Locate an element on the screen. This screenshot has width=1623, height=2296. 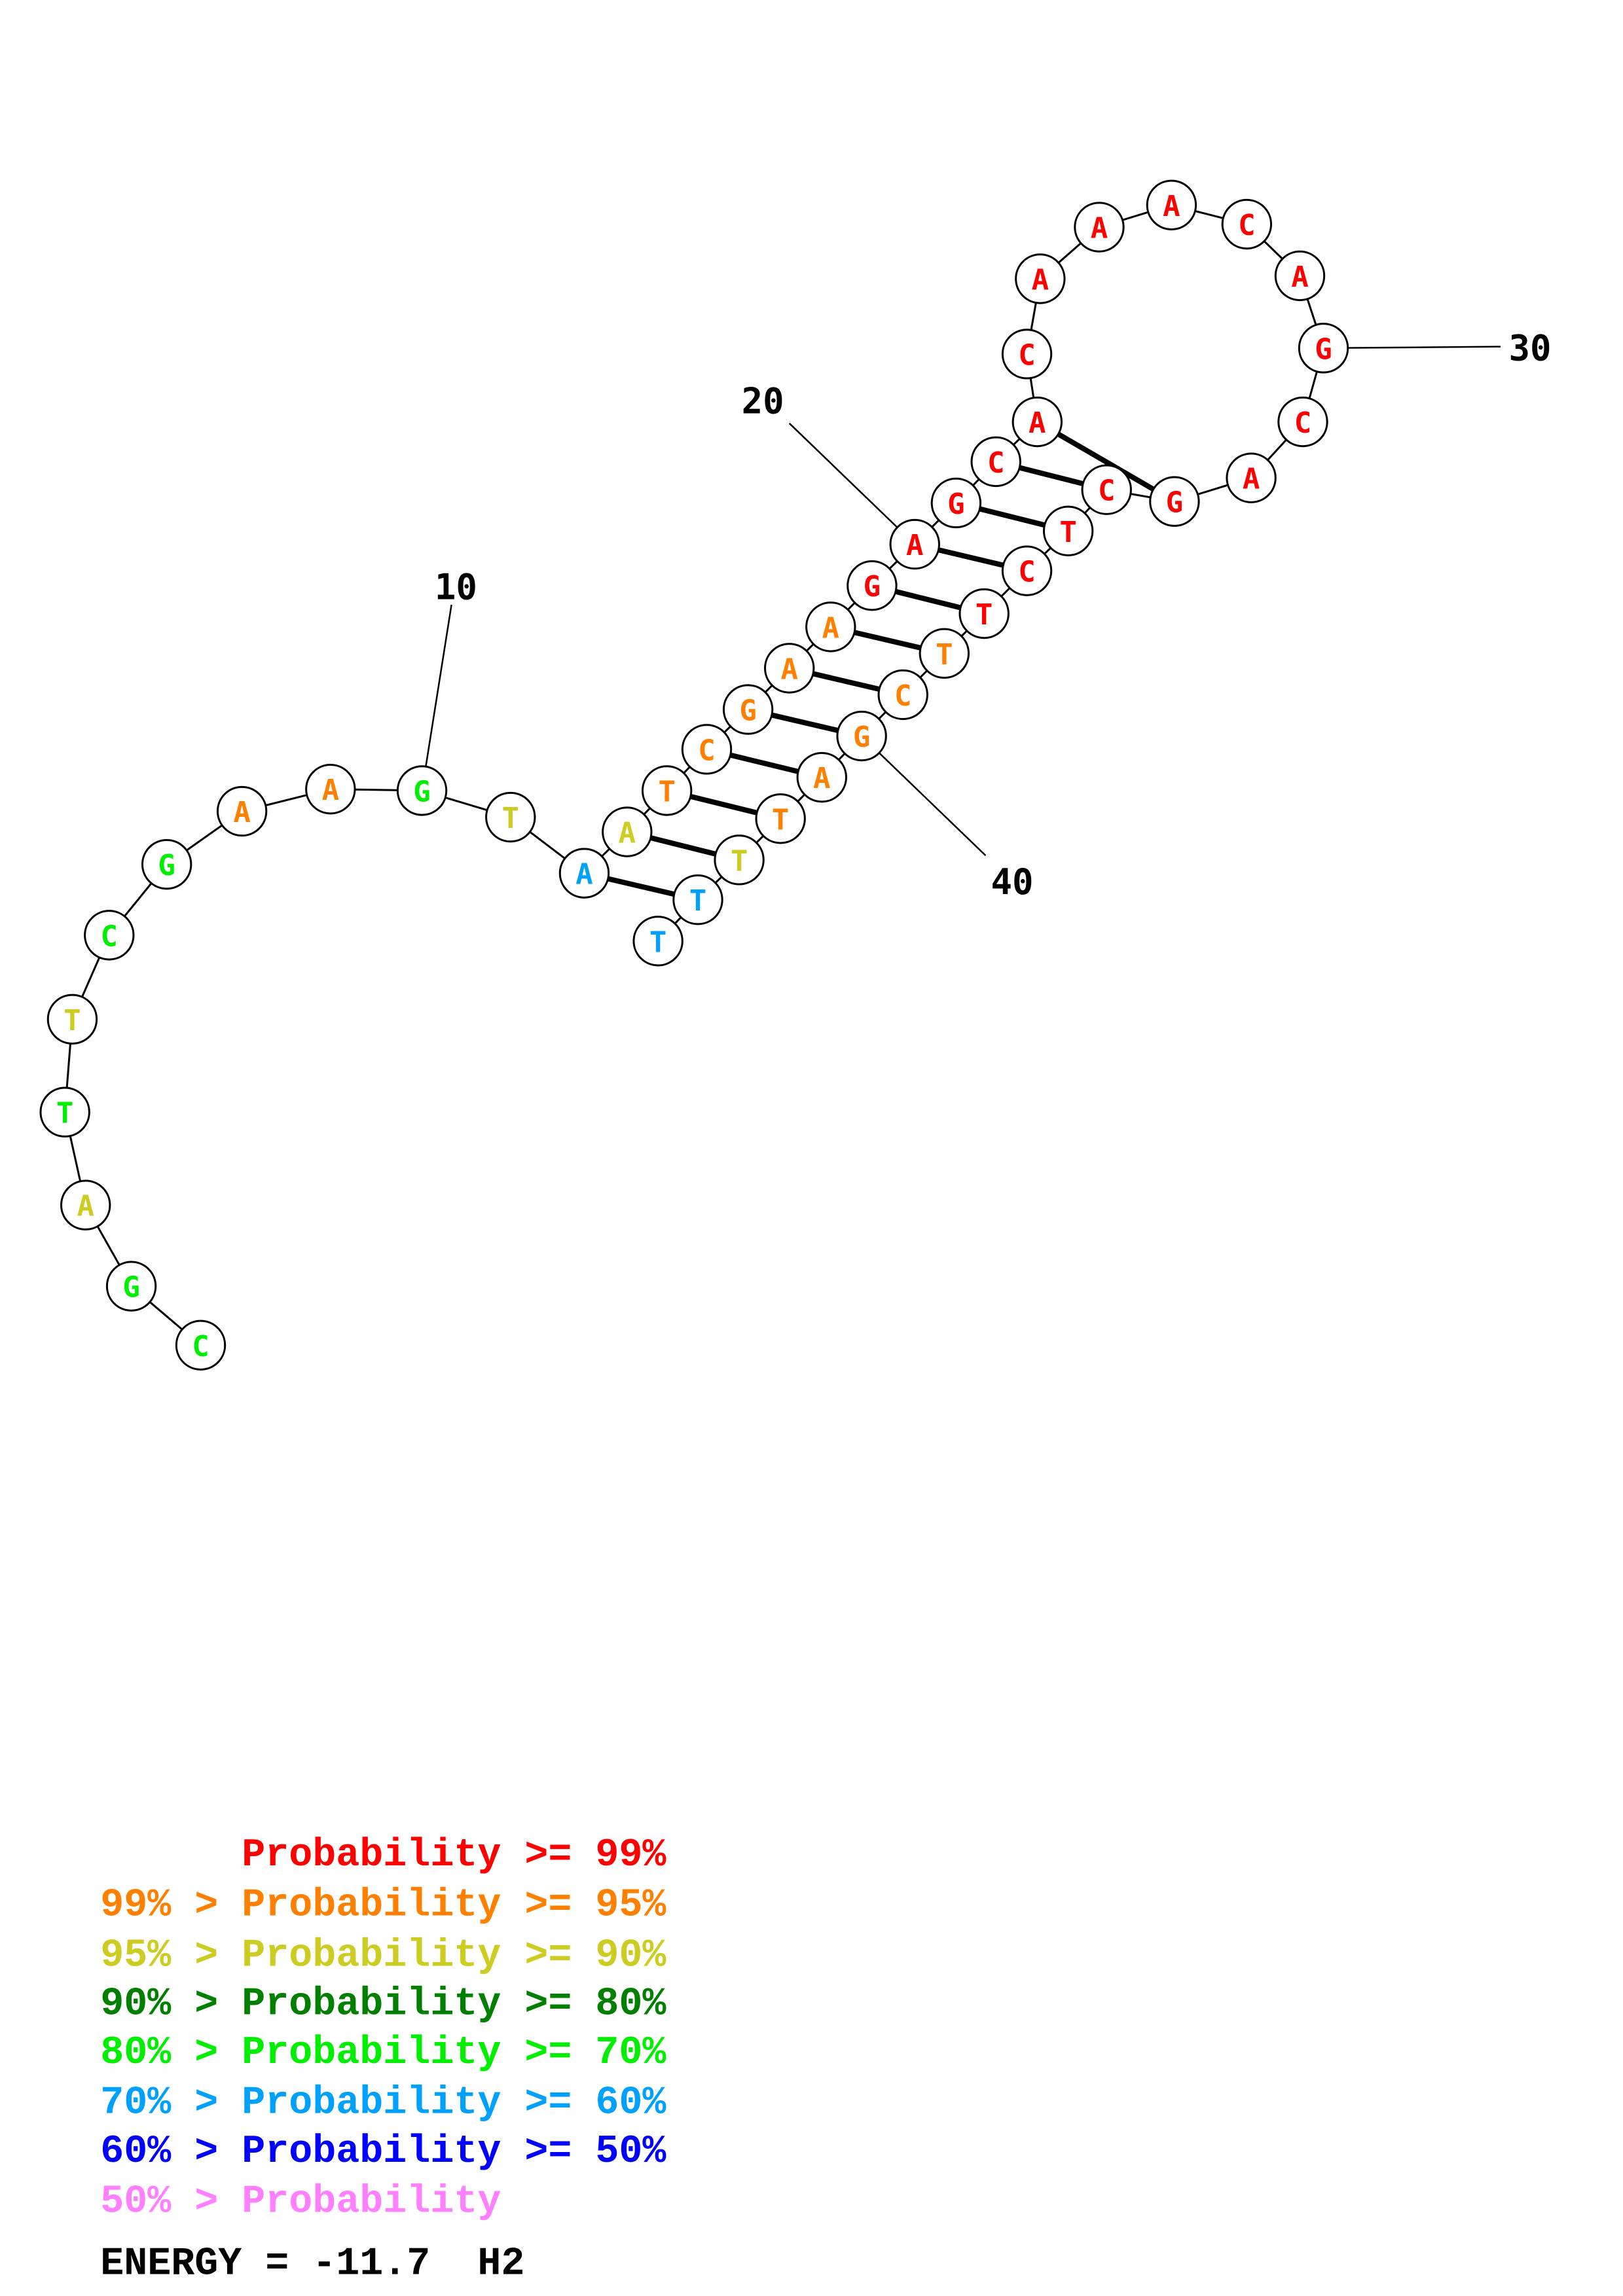
nucleotide-43: T is located at coordinates (739, 860).